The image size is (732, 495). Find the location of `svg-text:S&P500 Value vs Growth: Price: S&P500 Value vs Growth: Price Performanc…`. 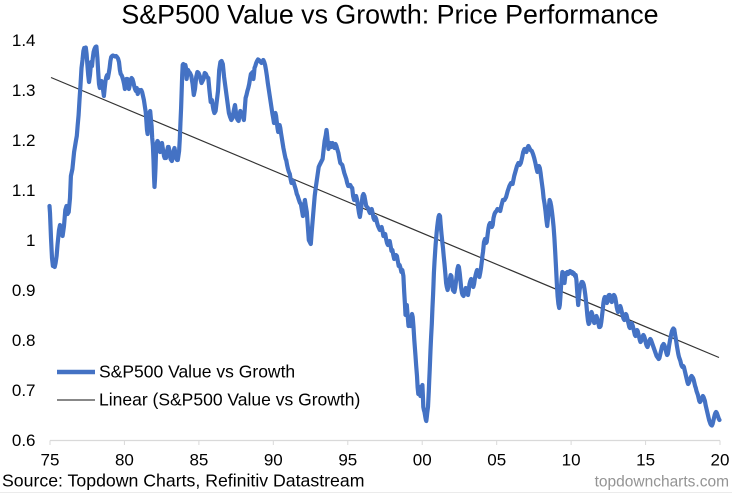

svg-text:S&P500 Value vs Growth: Price: S&P500 Value vs Growth: Price Performanc… is located at coordinates (389, 15).